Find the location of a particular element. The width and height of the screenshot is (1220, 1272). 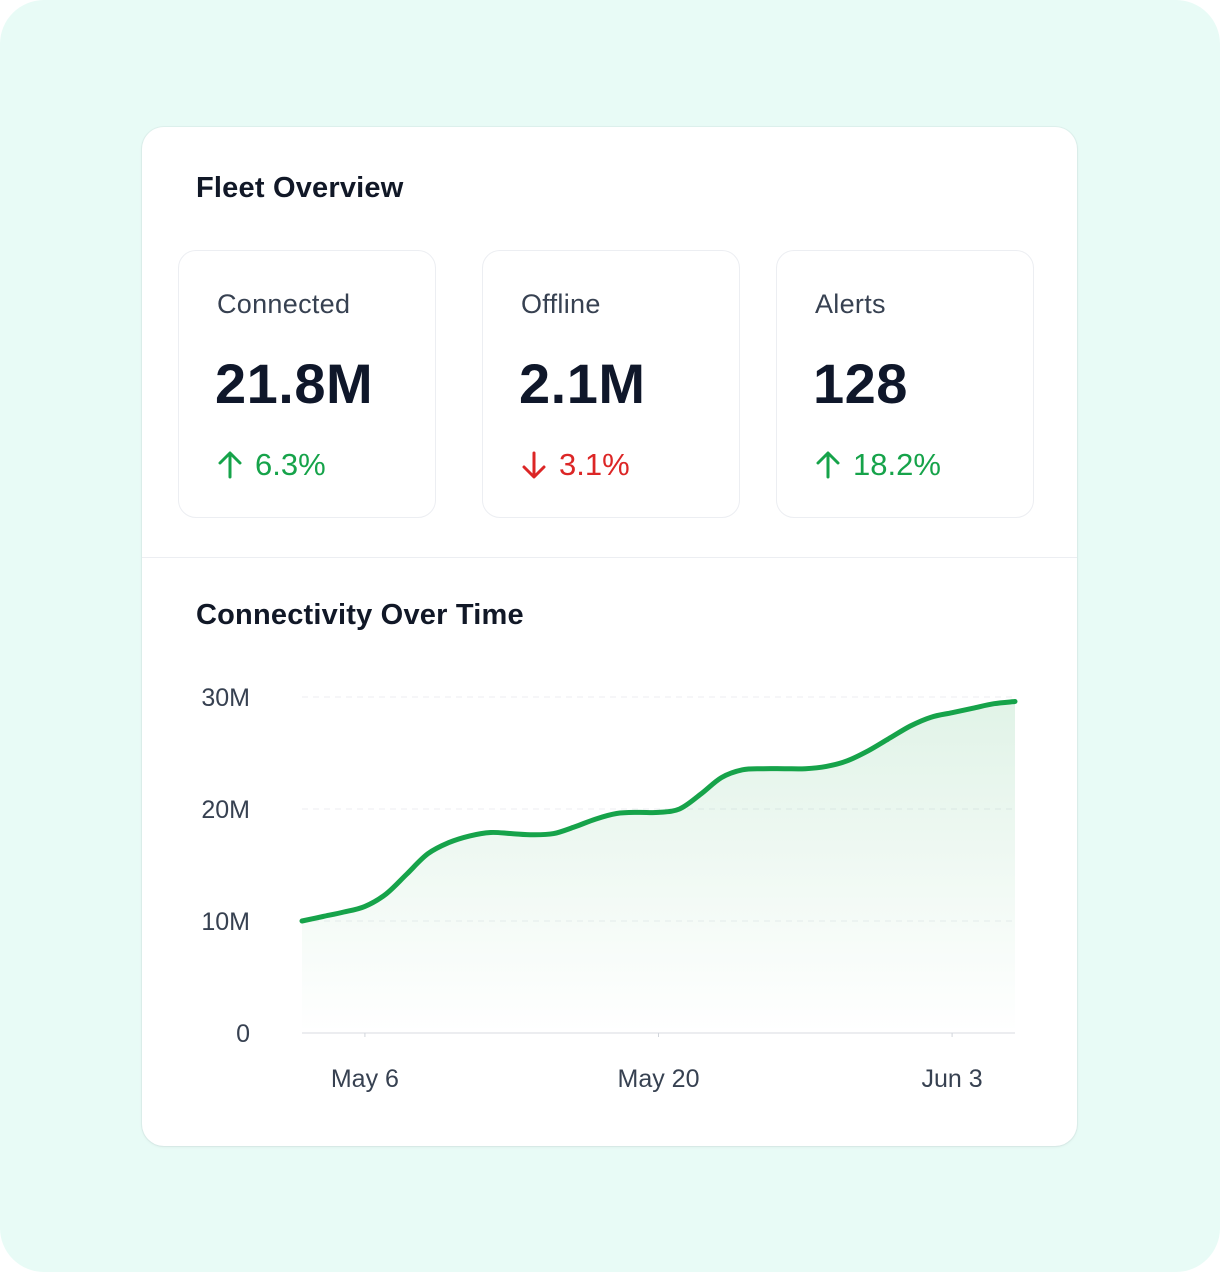

kpi-card-offline: Offline 2.1M 3.1% is located at coordinates (611, 384).